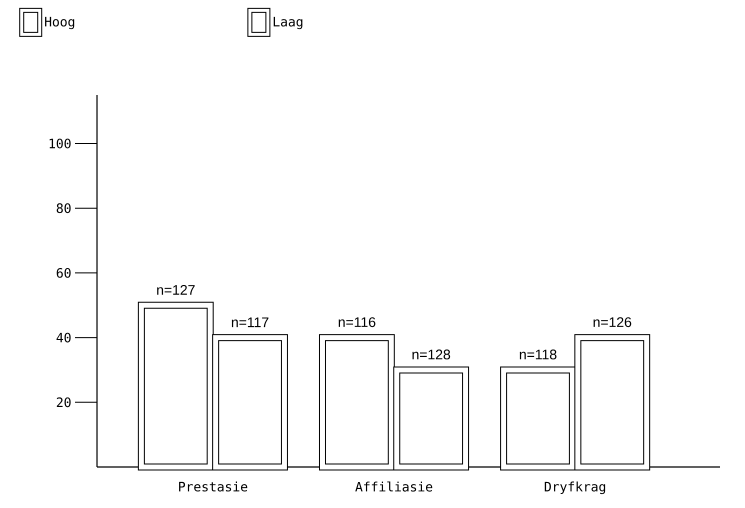  What do you see at coordinates (538, 355) in the screenshot?
I see `annotation: n=118` at bounding box center [538, 355].